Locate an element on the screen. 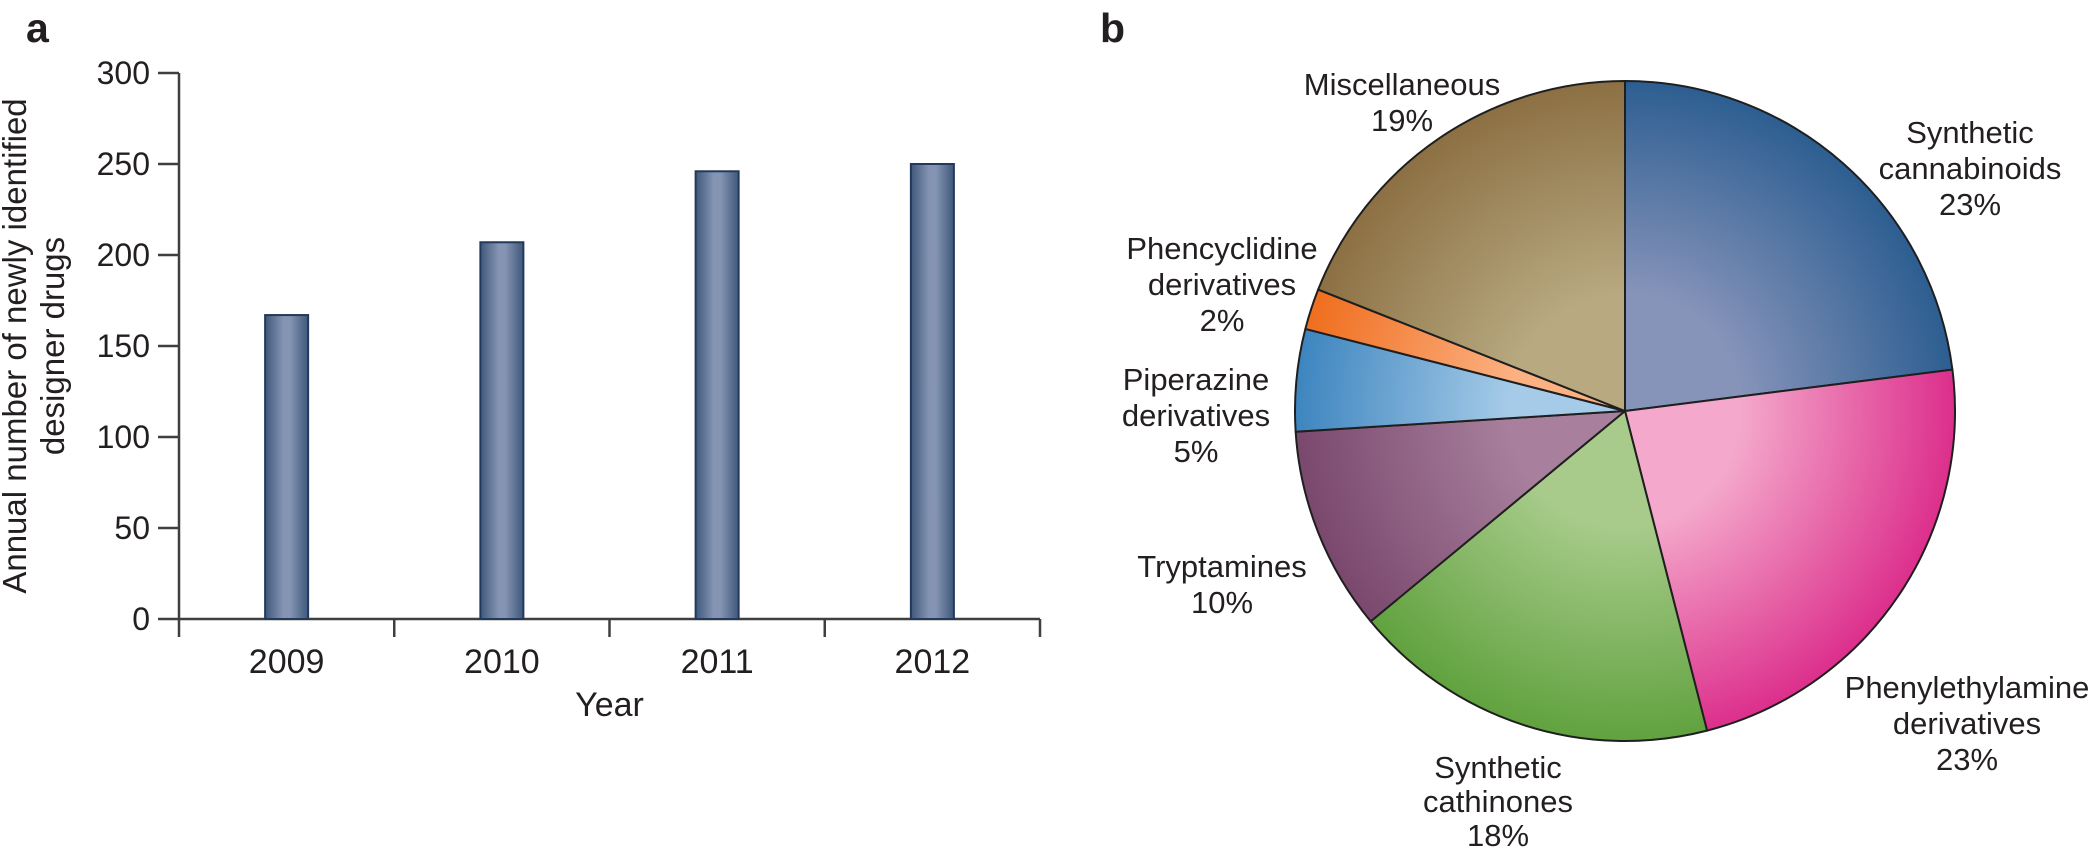  x-tick-label: 2011 is located at coordinates (717, 662).